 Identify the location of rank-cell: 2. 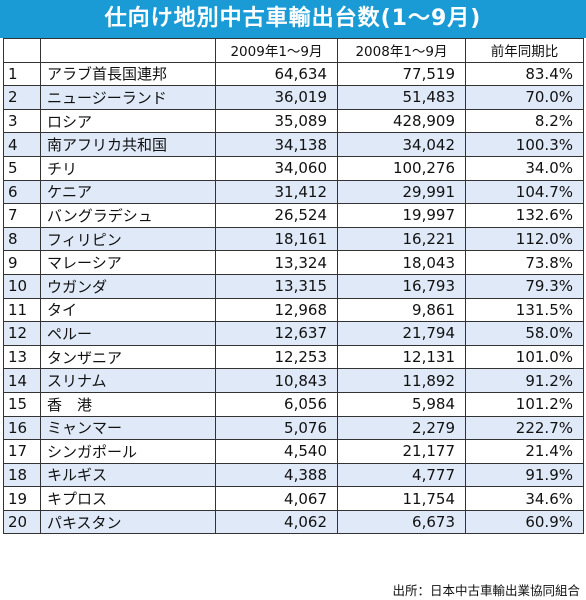
(22, 97).